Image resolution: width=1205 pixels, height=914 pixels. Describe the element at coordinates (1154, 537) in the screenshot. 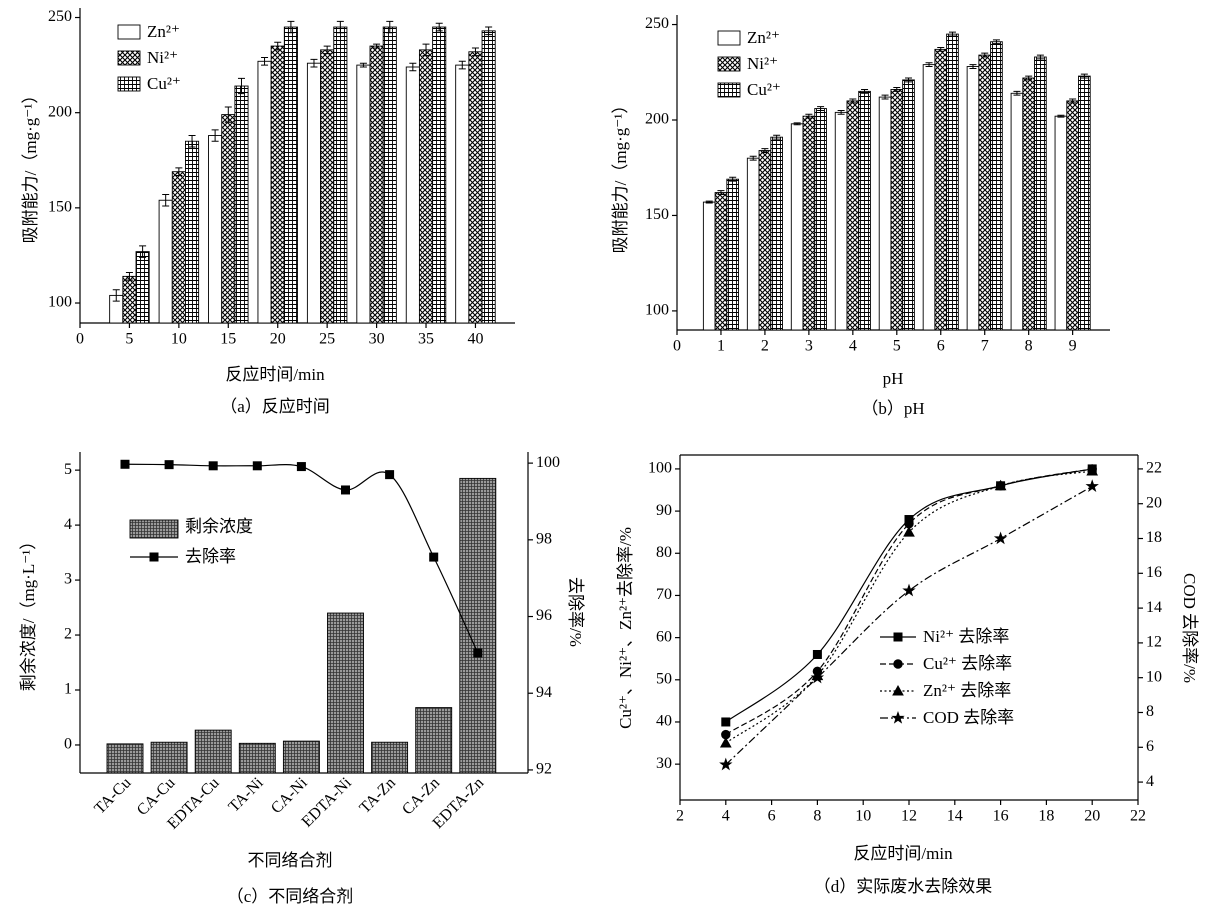

I see `y2-tick-label: 18` at that location.